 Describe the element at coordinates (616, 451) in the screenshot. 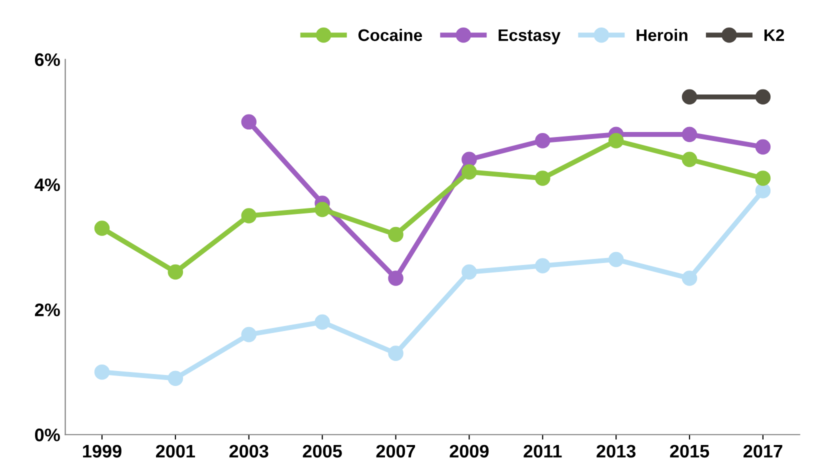

I see `x-tick-label: 2013` at that location.